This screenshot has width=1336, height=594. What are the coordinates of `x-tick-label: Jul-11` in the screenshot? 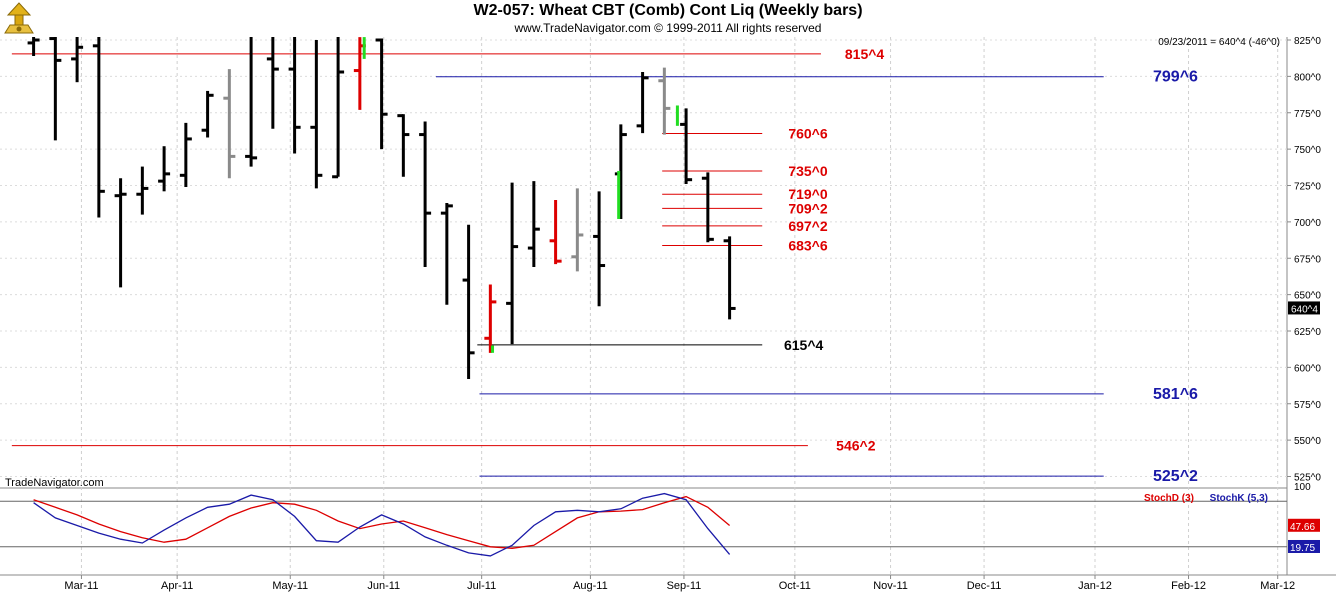 It's located at (481, 586).